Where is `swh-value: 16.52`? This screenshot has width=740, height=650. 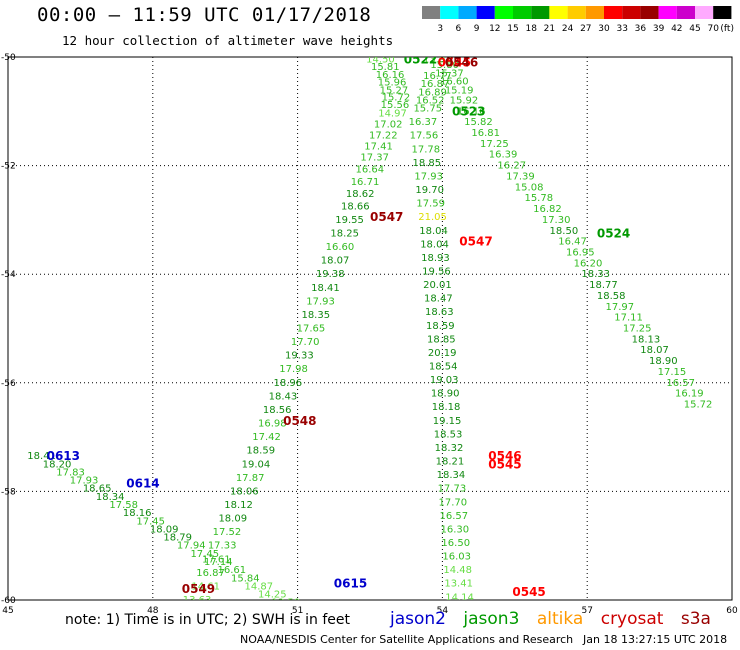 swh-value: 16.52 is located at coordinates (430, 100).